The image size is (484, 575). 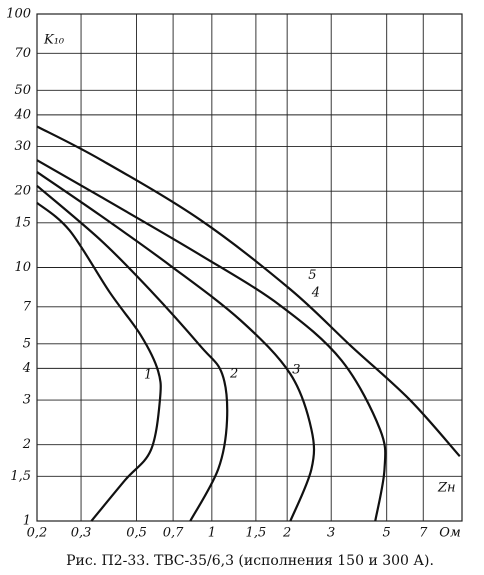 I want to click on y-tick-label: 3, so click(x=27, y=400).